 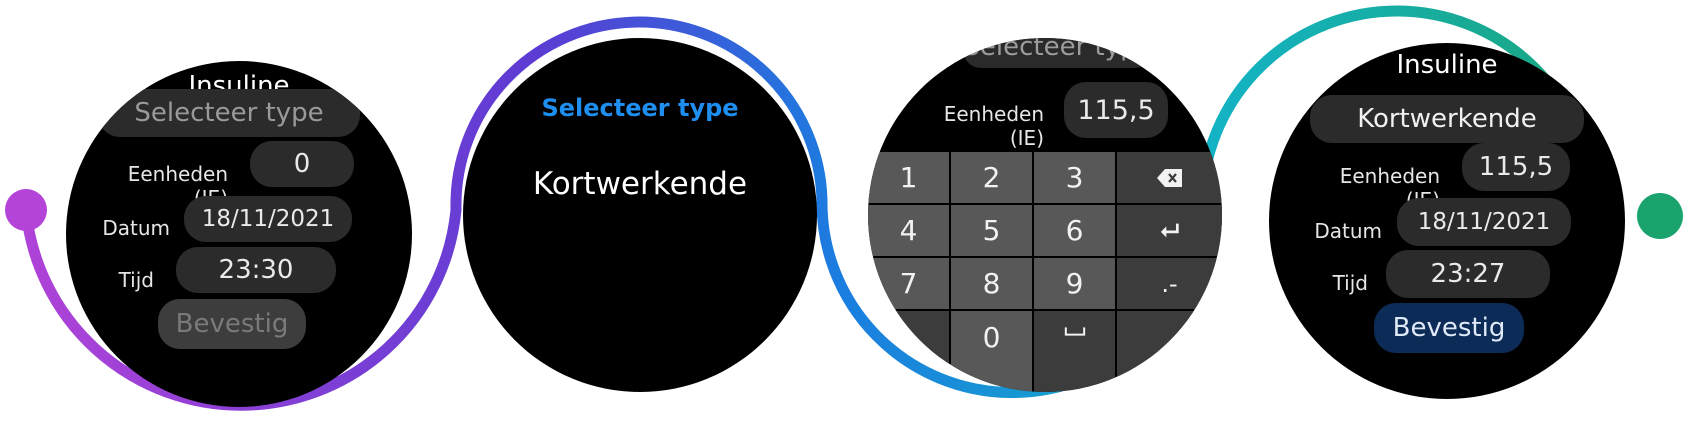 What do you see at coordinates (1116, 110) in the screenshot?
I see `units-field-active: 115,5` at bounding box center [1116, 110].